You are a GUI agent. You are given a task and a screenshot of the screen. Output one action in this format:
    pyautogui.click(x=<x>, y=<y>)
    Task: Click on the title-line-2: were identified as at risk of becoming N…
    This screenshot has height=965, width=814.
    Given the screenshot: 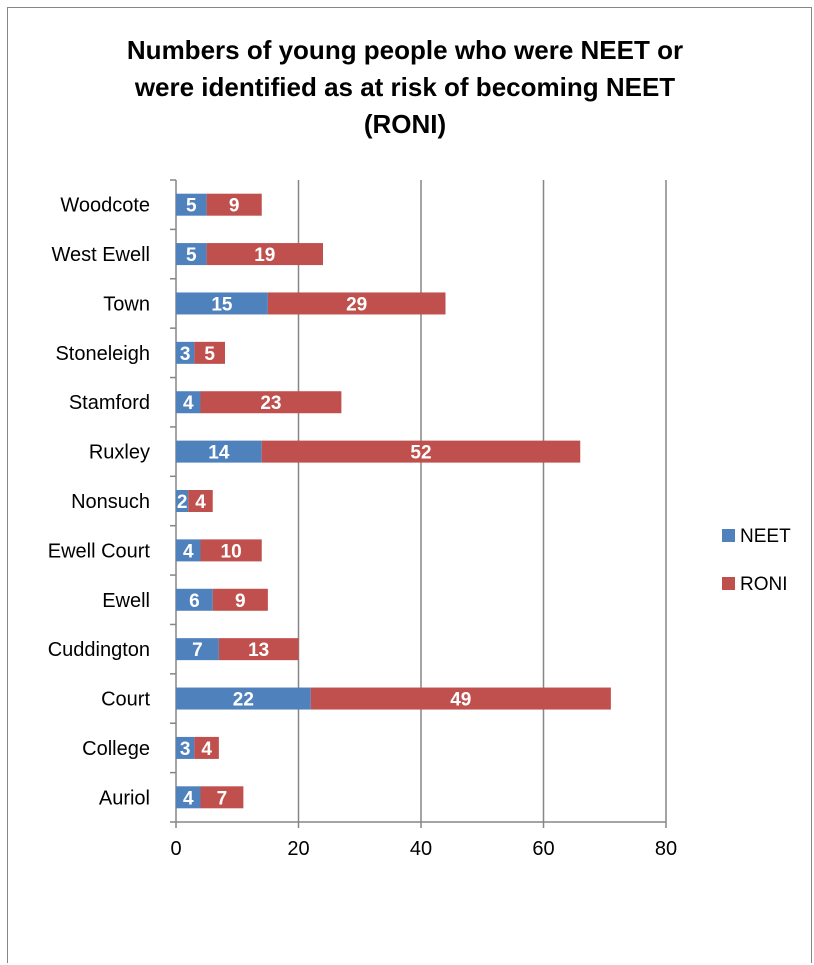 What is the action you would take?
    pyautogui.click(x=405, y=87)
    